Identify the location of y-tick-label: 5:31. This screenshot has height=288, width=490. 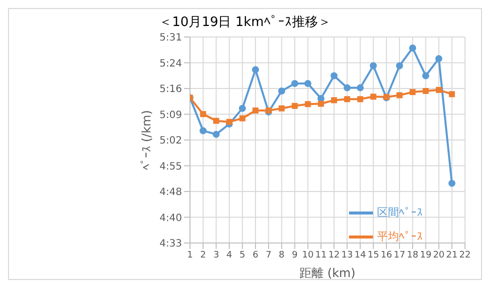
(171, 38).